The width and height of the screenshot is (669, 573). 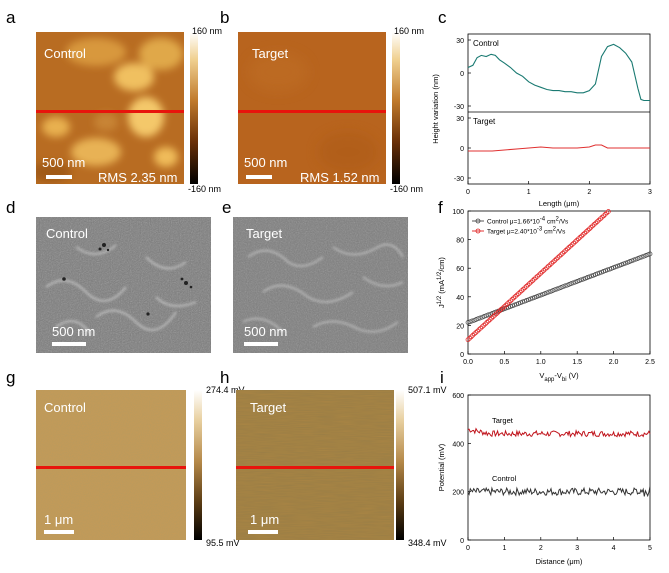 I want to click on panel-letter-h: h, so click(x=225, y=377).